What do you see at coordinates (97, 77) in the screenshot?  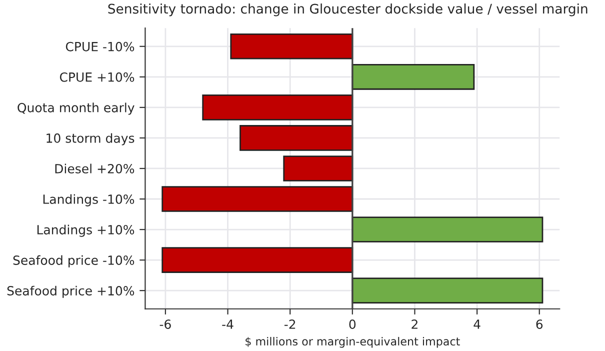 I see `y-tick-label: CPUE +10%` at bounding box center [97, 77].